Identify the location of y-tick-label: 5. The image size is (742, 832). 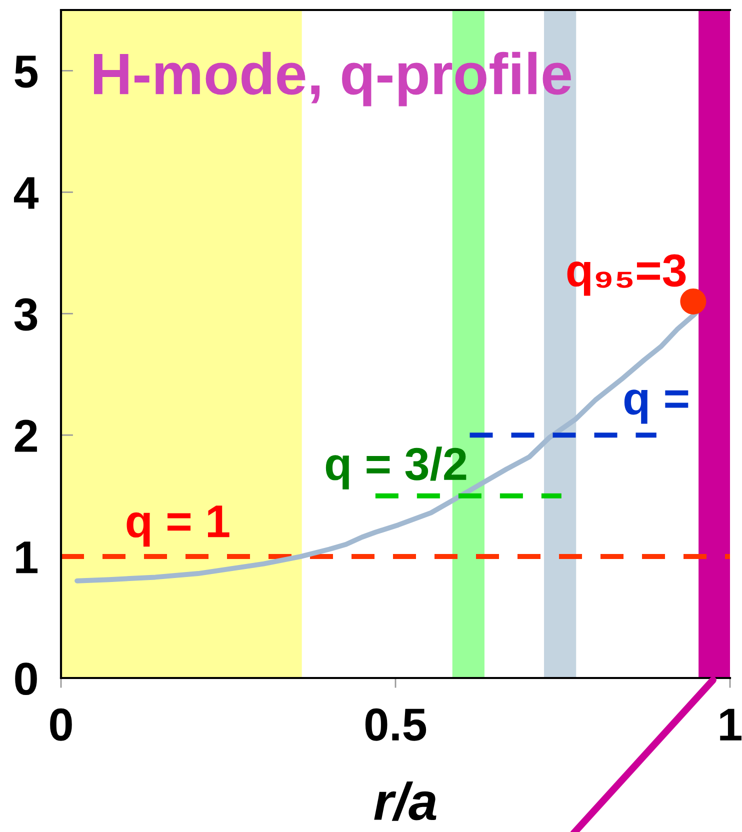
(26, 72).